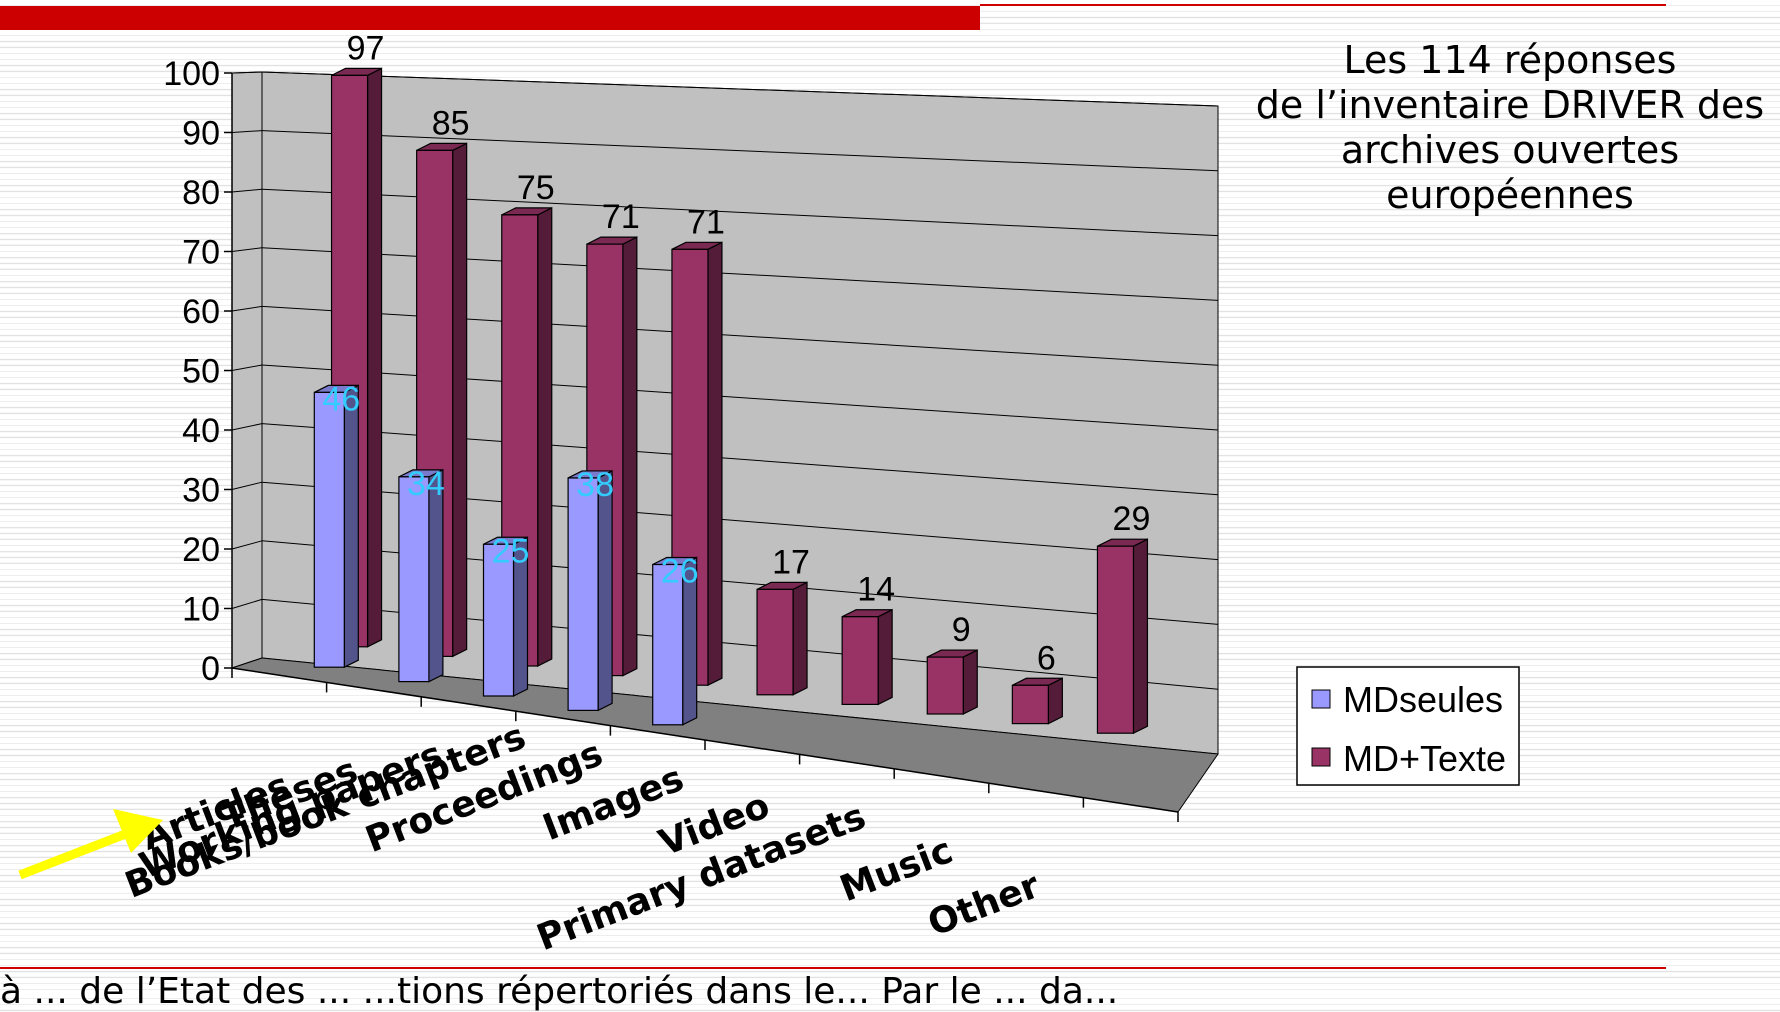 This screenshot has height=1012, width=1780. What do you see at coordinates (605, 590) in the screenshot?
I see `bar-md-seules-3-side` at bounding box center [605, 590].